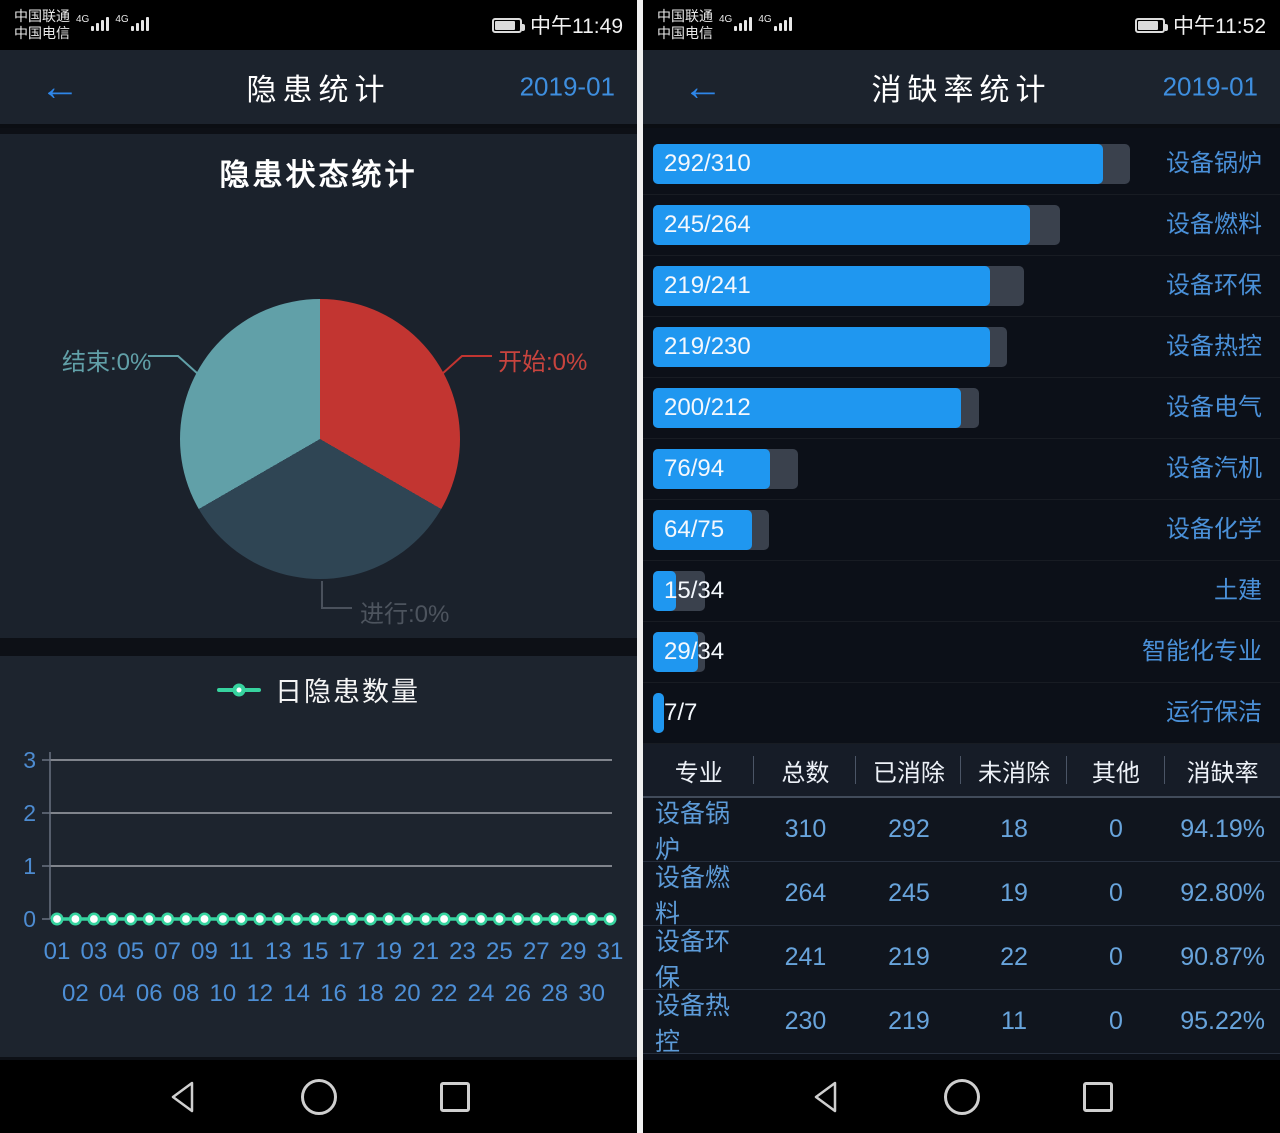 The width and height of the screenshot is (1280, 1133). What do you see at coordinates (1151, 25) in the screenshot?
I see `battery-icon` at bounding box center [1151, 25].